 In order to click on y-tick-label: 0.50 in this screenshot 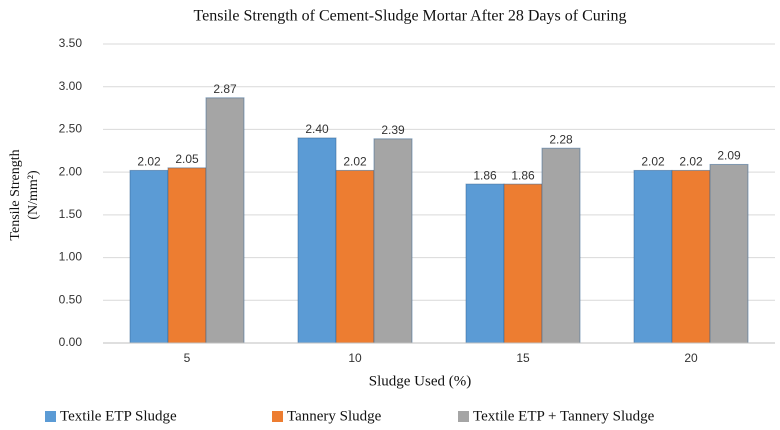, I will do `click(71, 299)`.